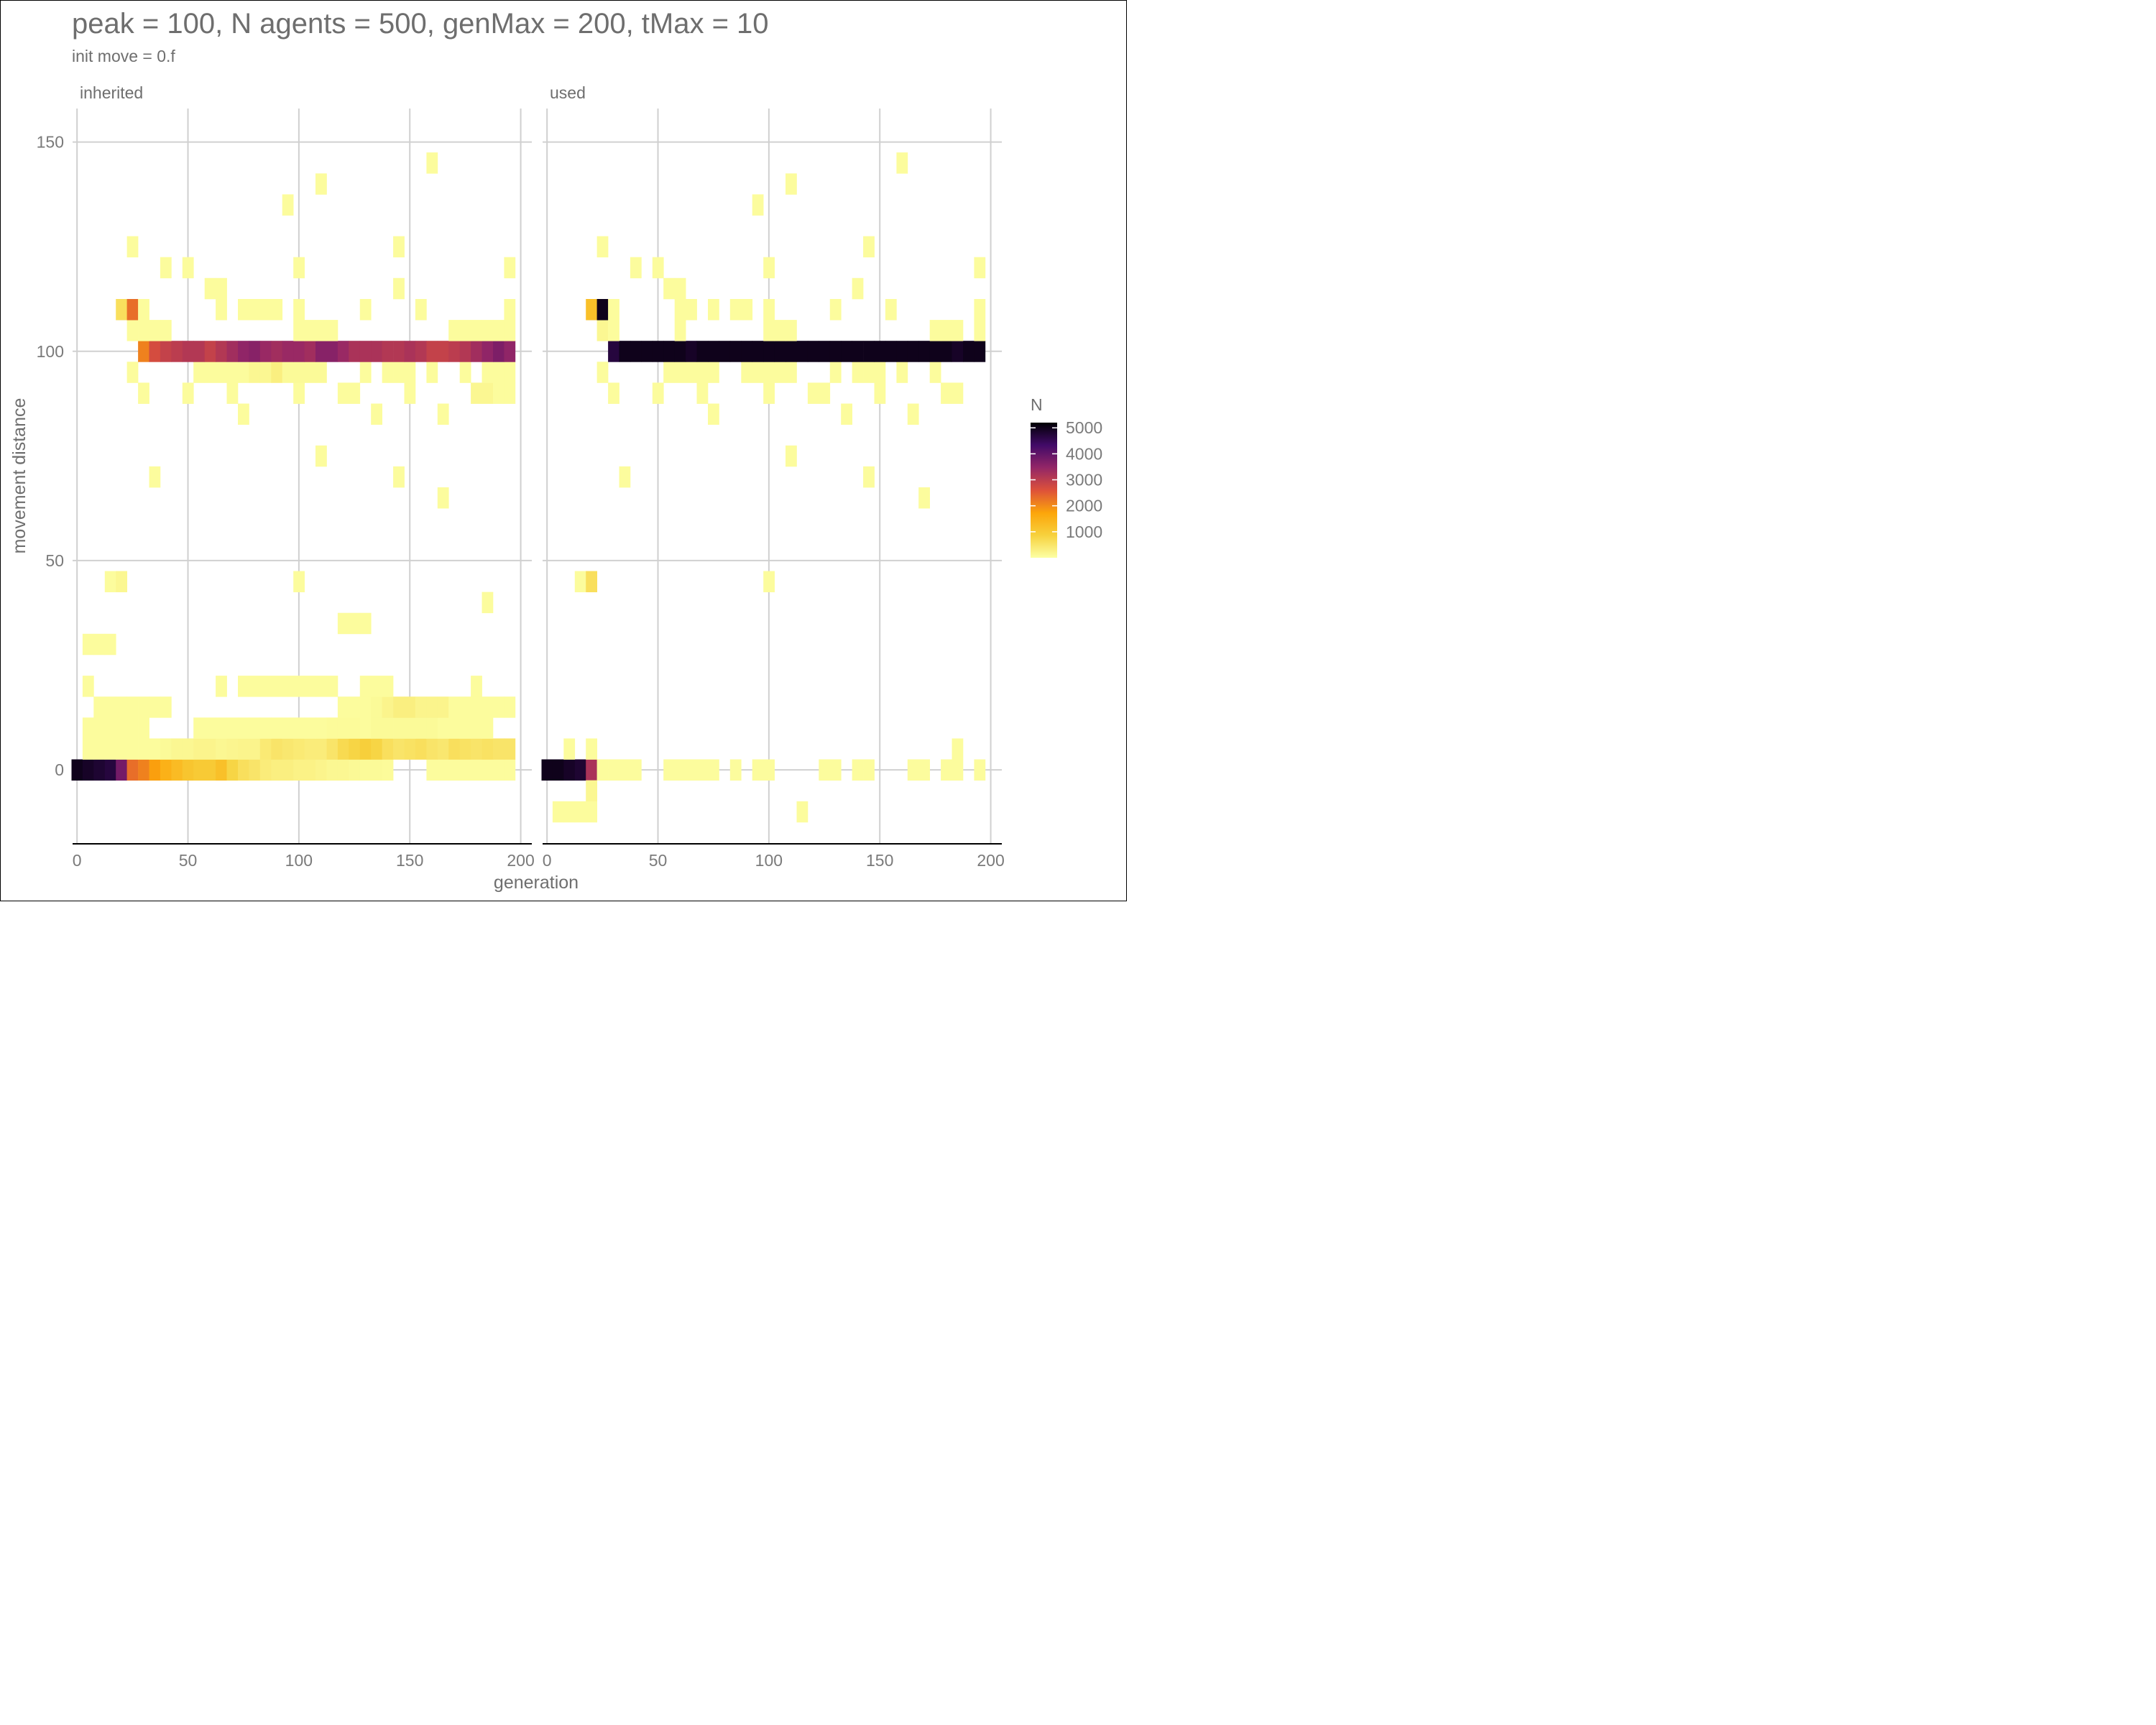 This screenshot has width=2156, height=1725. I want to click on heatmap-cell: generation 185, distance 0, N 60, so click(958, 770).